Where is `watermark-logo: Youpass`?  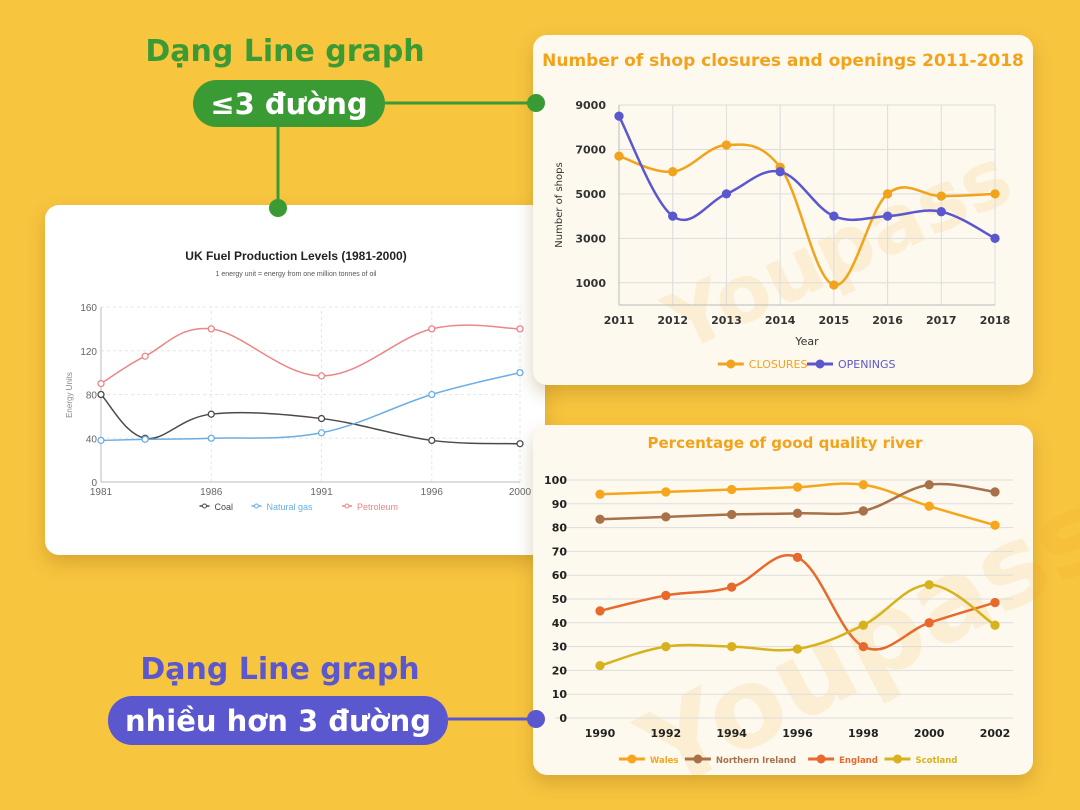
watermark-logo: Youpass is located at coordinates (838, 250).